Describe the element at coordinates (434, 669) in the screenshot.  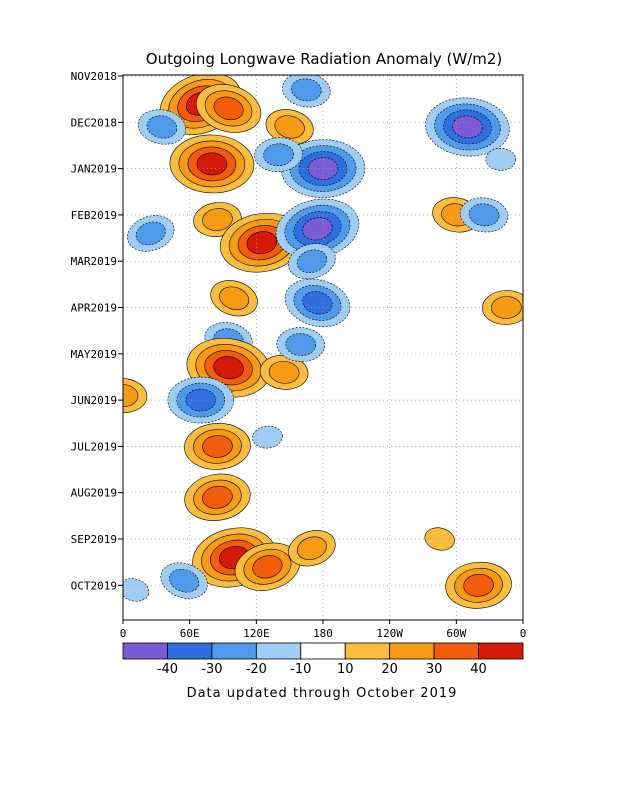
I see `colorbar-label: 30` at that location.